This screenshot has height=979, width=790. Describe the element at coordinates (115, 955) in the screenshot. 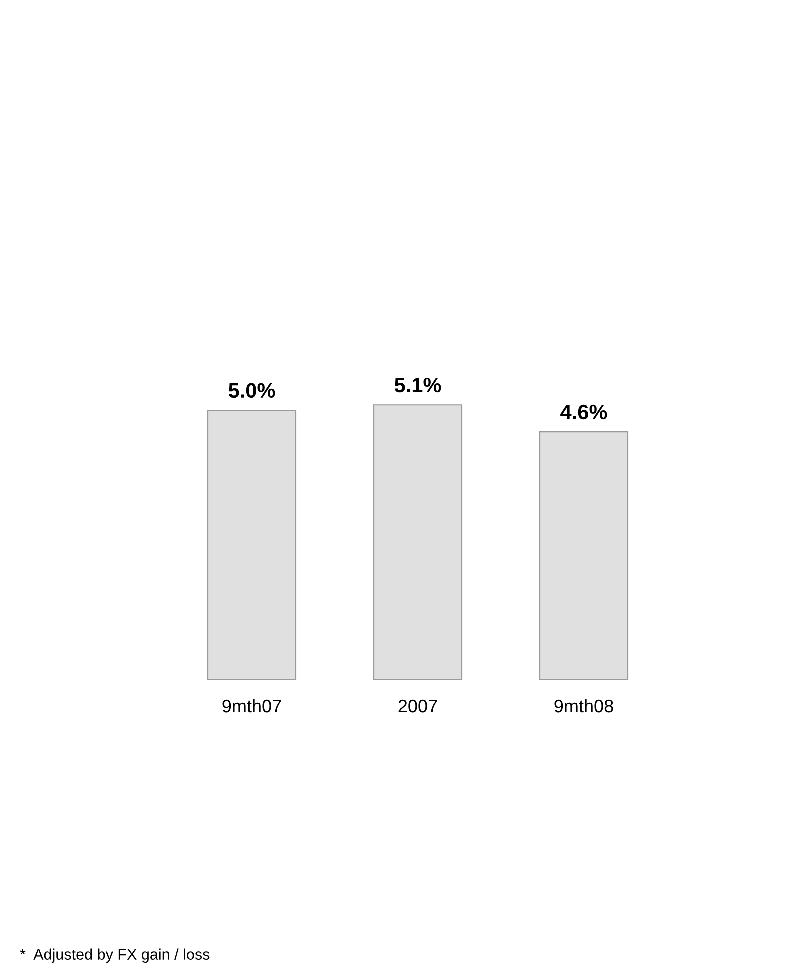

I see `text: * Adjusted by FX gain / loss` at that location.